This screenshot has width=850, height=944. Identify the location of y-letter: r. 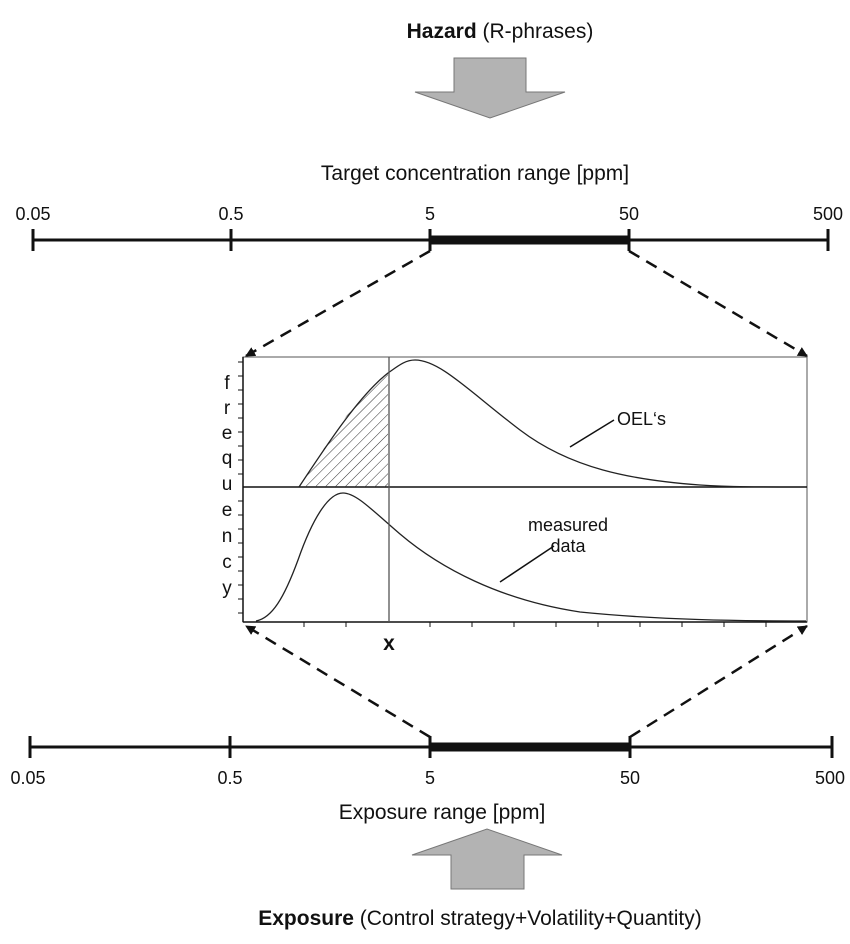
(227, 408).